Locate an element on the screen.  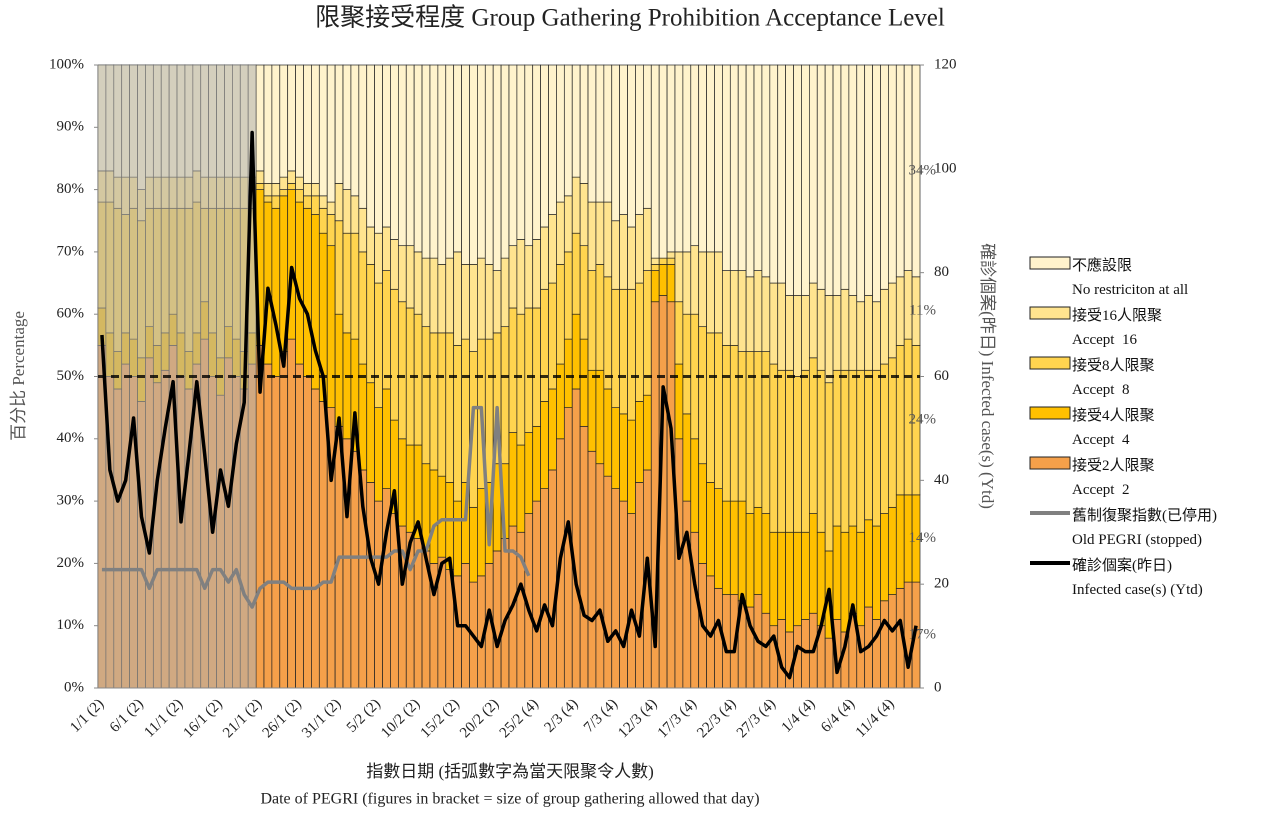
y-tick-label: 100% is located at coordinates (66, 64).